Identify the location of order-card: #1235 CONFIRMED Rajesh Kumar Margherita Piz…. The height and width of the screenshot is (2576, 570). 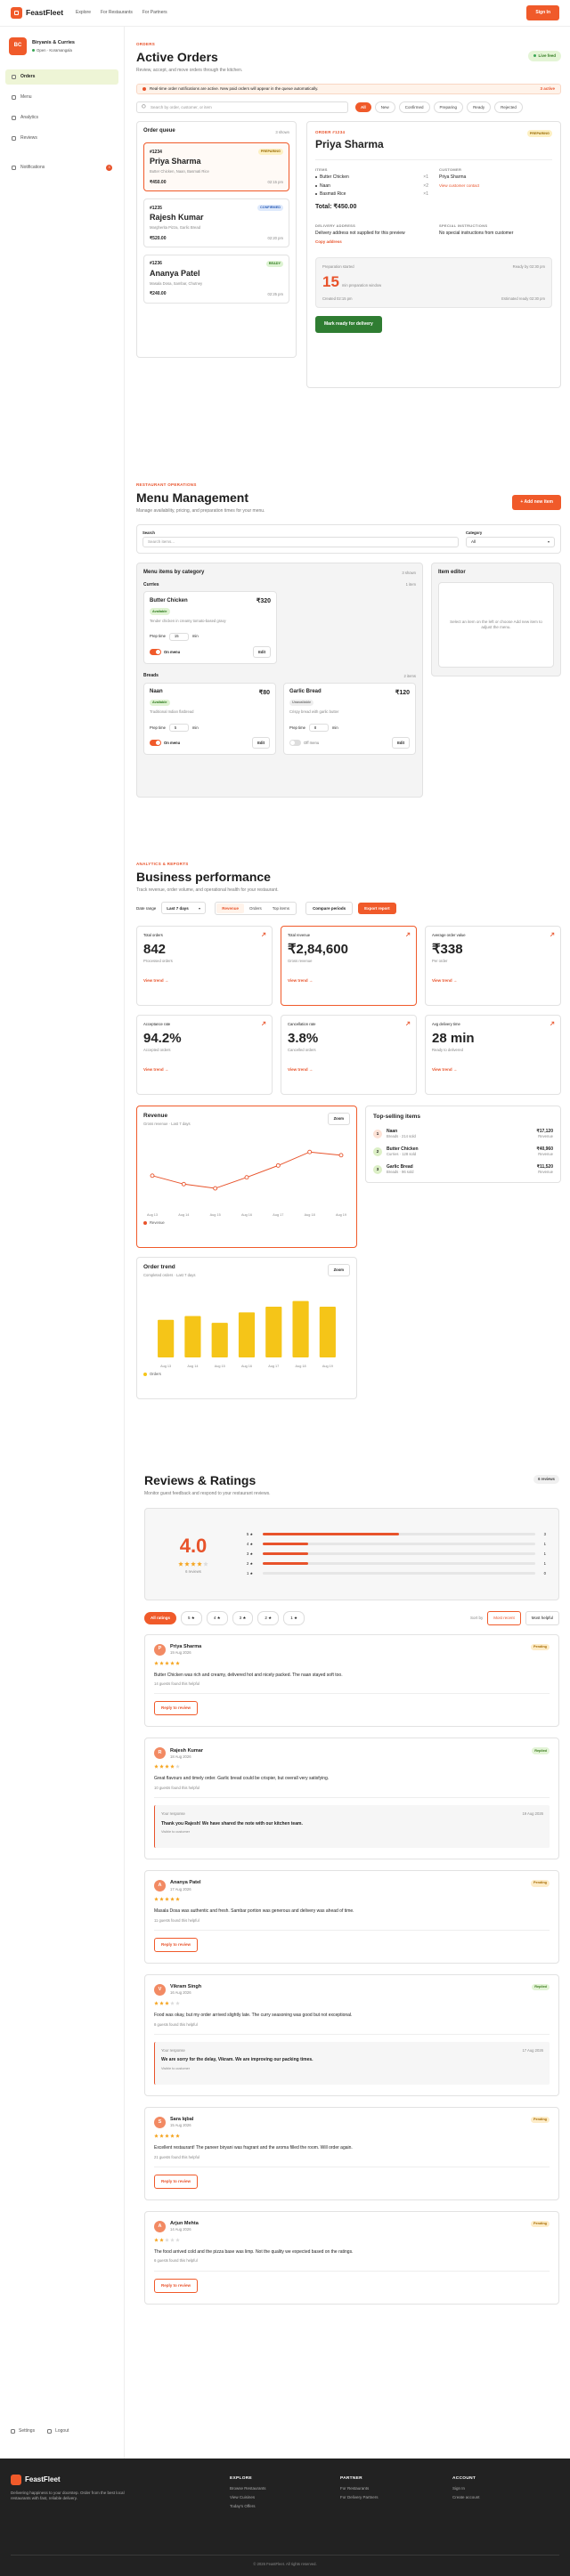
(216, 223).